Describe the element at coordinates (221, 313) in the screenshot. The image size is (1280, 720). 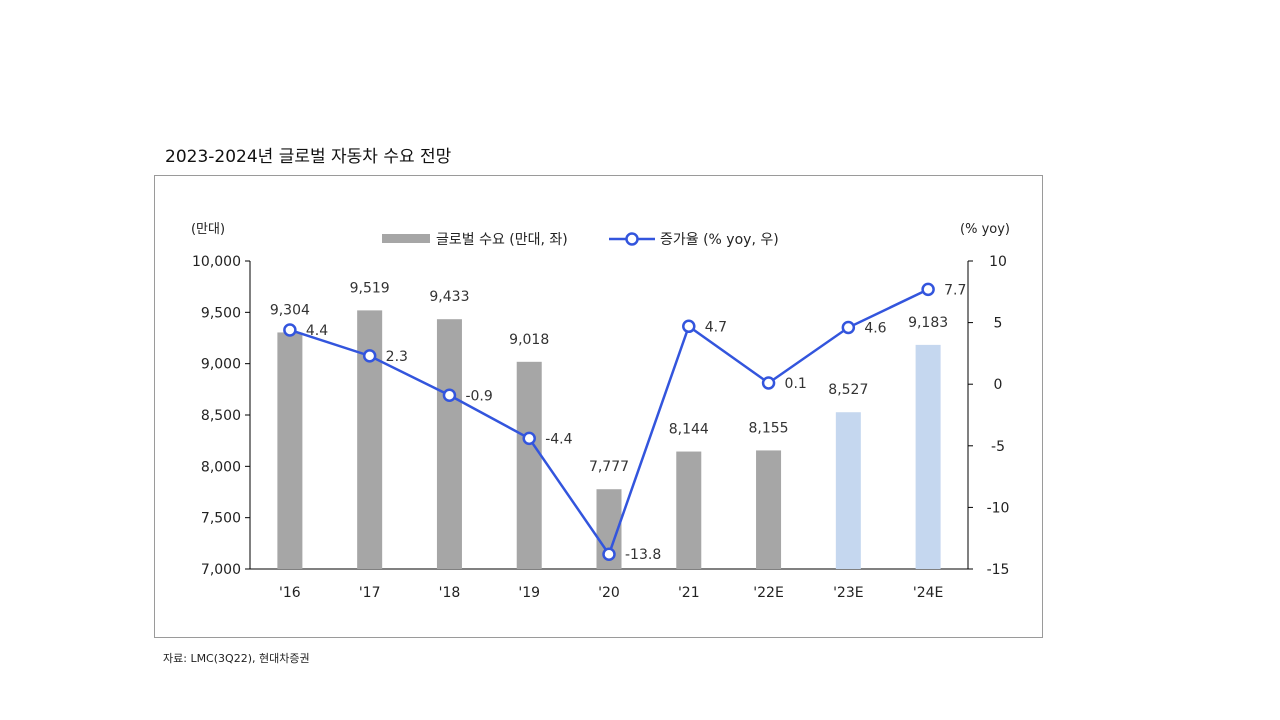
I see `y-left-tick-label: 9,500` at that location.